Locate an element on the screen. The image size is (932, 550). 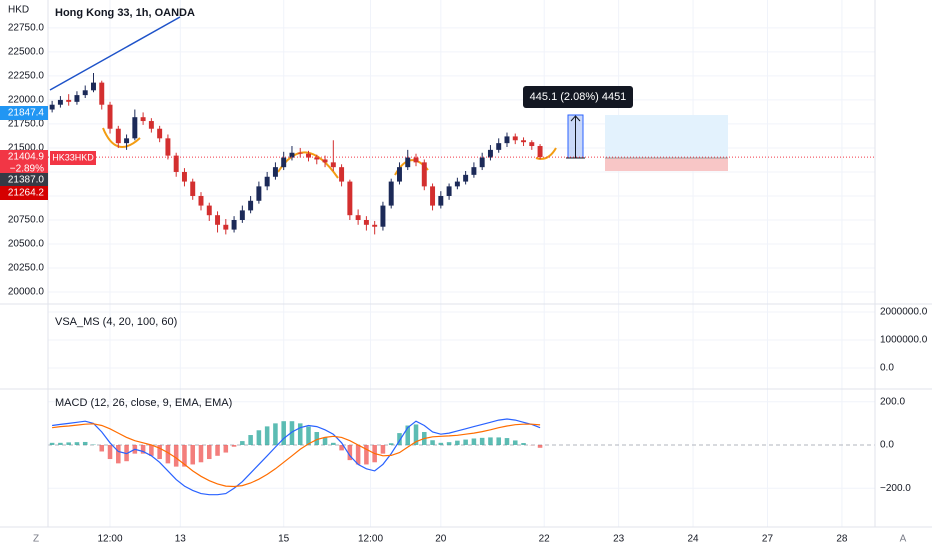
x-tick-label: 27 is located at coordinates (768, 539).